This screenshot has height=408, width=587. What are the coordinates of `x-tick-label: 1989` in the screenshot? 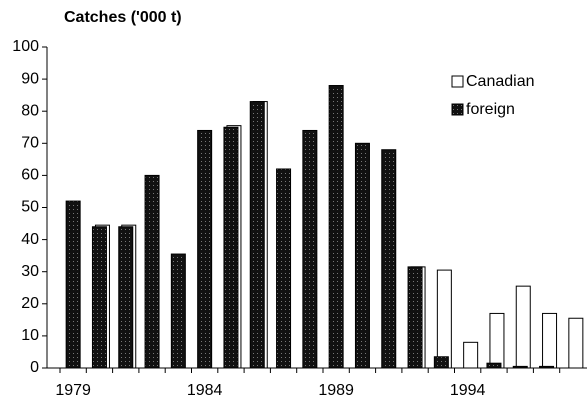 It's located at (336, 390).